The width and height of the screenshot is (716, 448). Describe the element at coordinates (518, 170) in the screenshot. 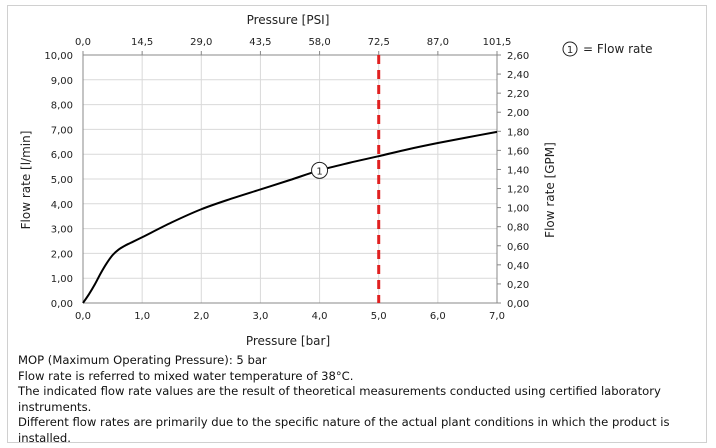

I see `y2-tick-label: 1,40` at that location.